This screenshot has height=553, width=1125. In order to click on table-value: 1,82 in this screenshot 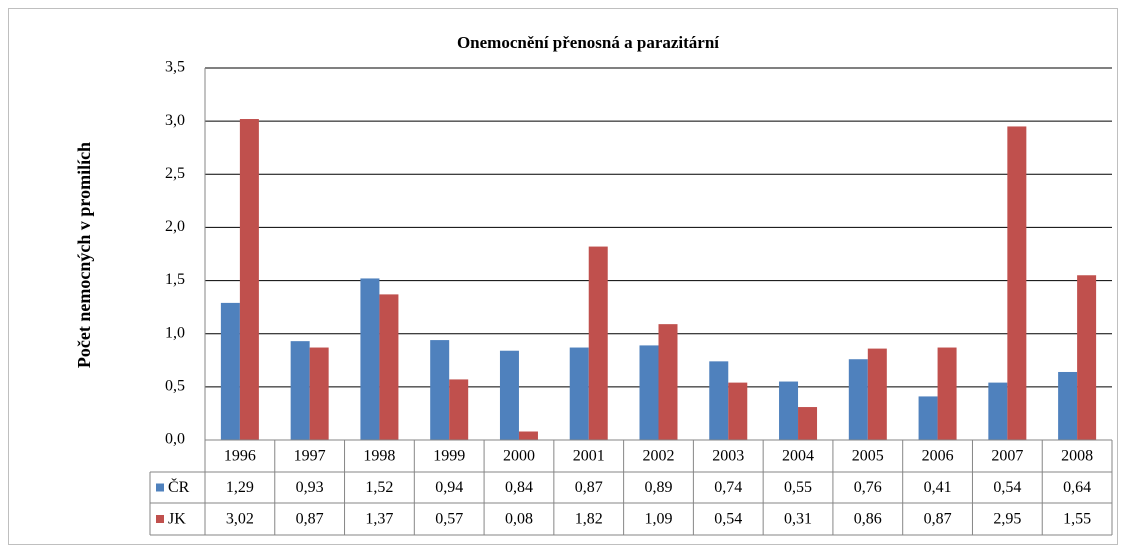, I will do `click(589, 519)`.